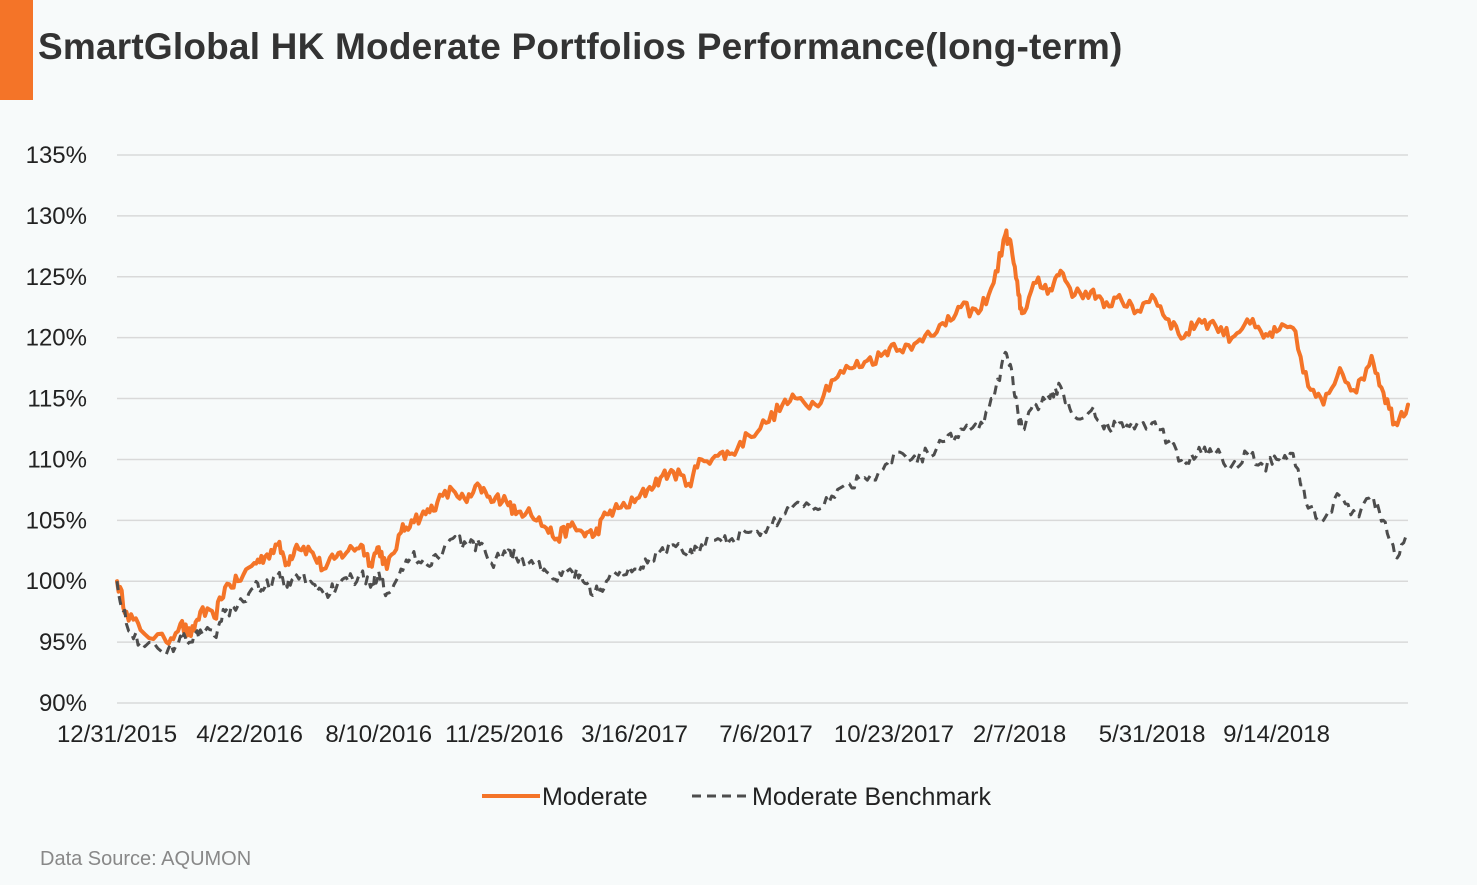 This screenshot has height=885, width=1477. Describe the element at coordinates (56, 581) in the screenshot. I see `y-tick-label: 100%` at that location.